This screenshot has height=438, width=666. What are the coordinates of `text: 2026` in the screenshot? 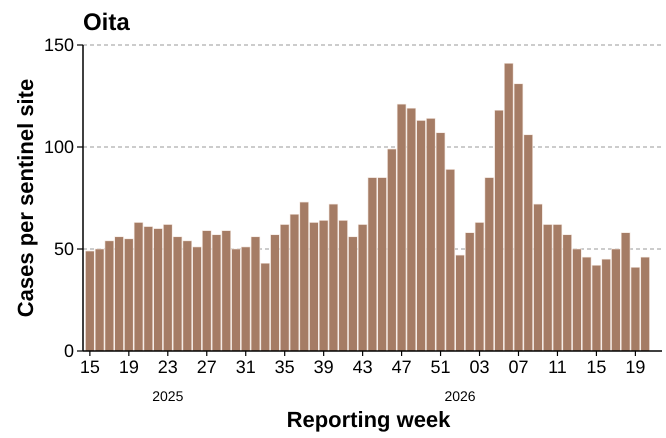 It's located at (460, 396).